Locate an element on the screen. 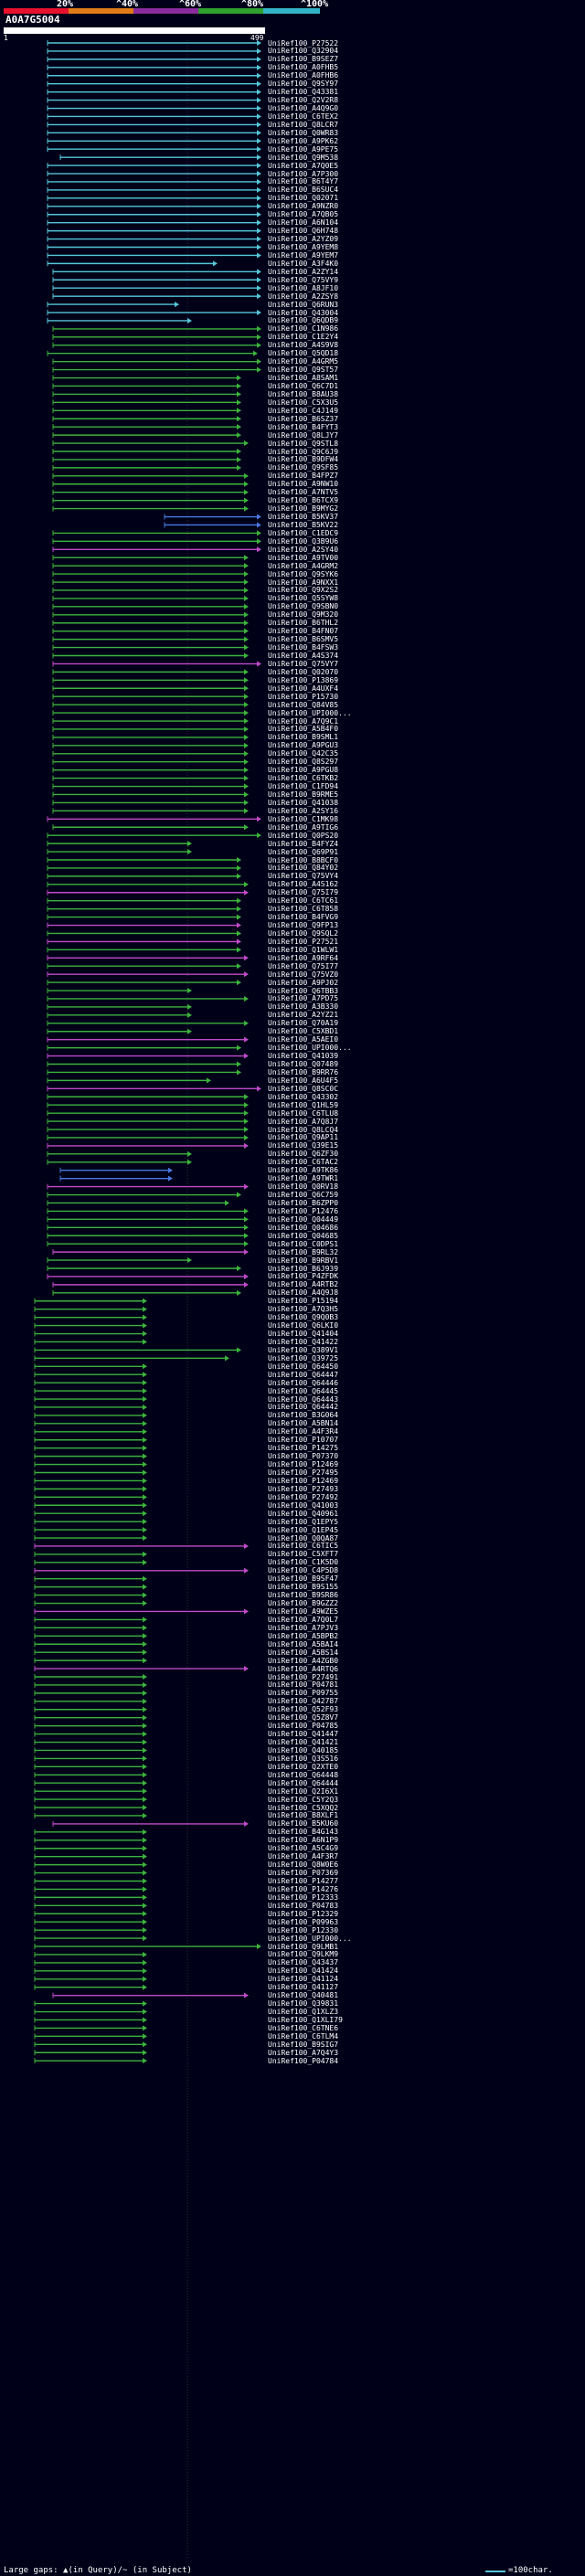  hit-label: UniRef100_Q40185 is located at coordinates (303, 1749).